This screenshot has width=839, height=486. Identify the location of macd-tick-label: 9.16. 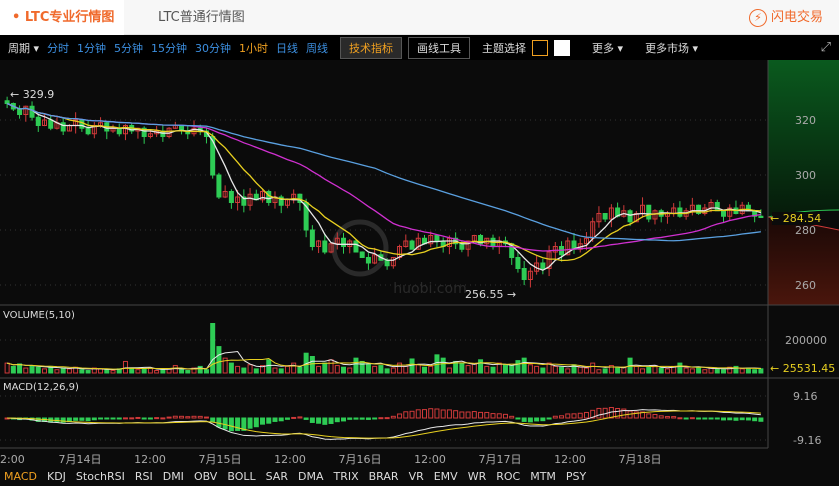
(805, 396).